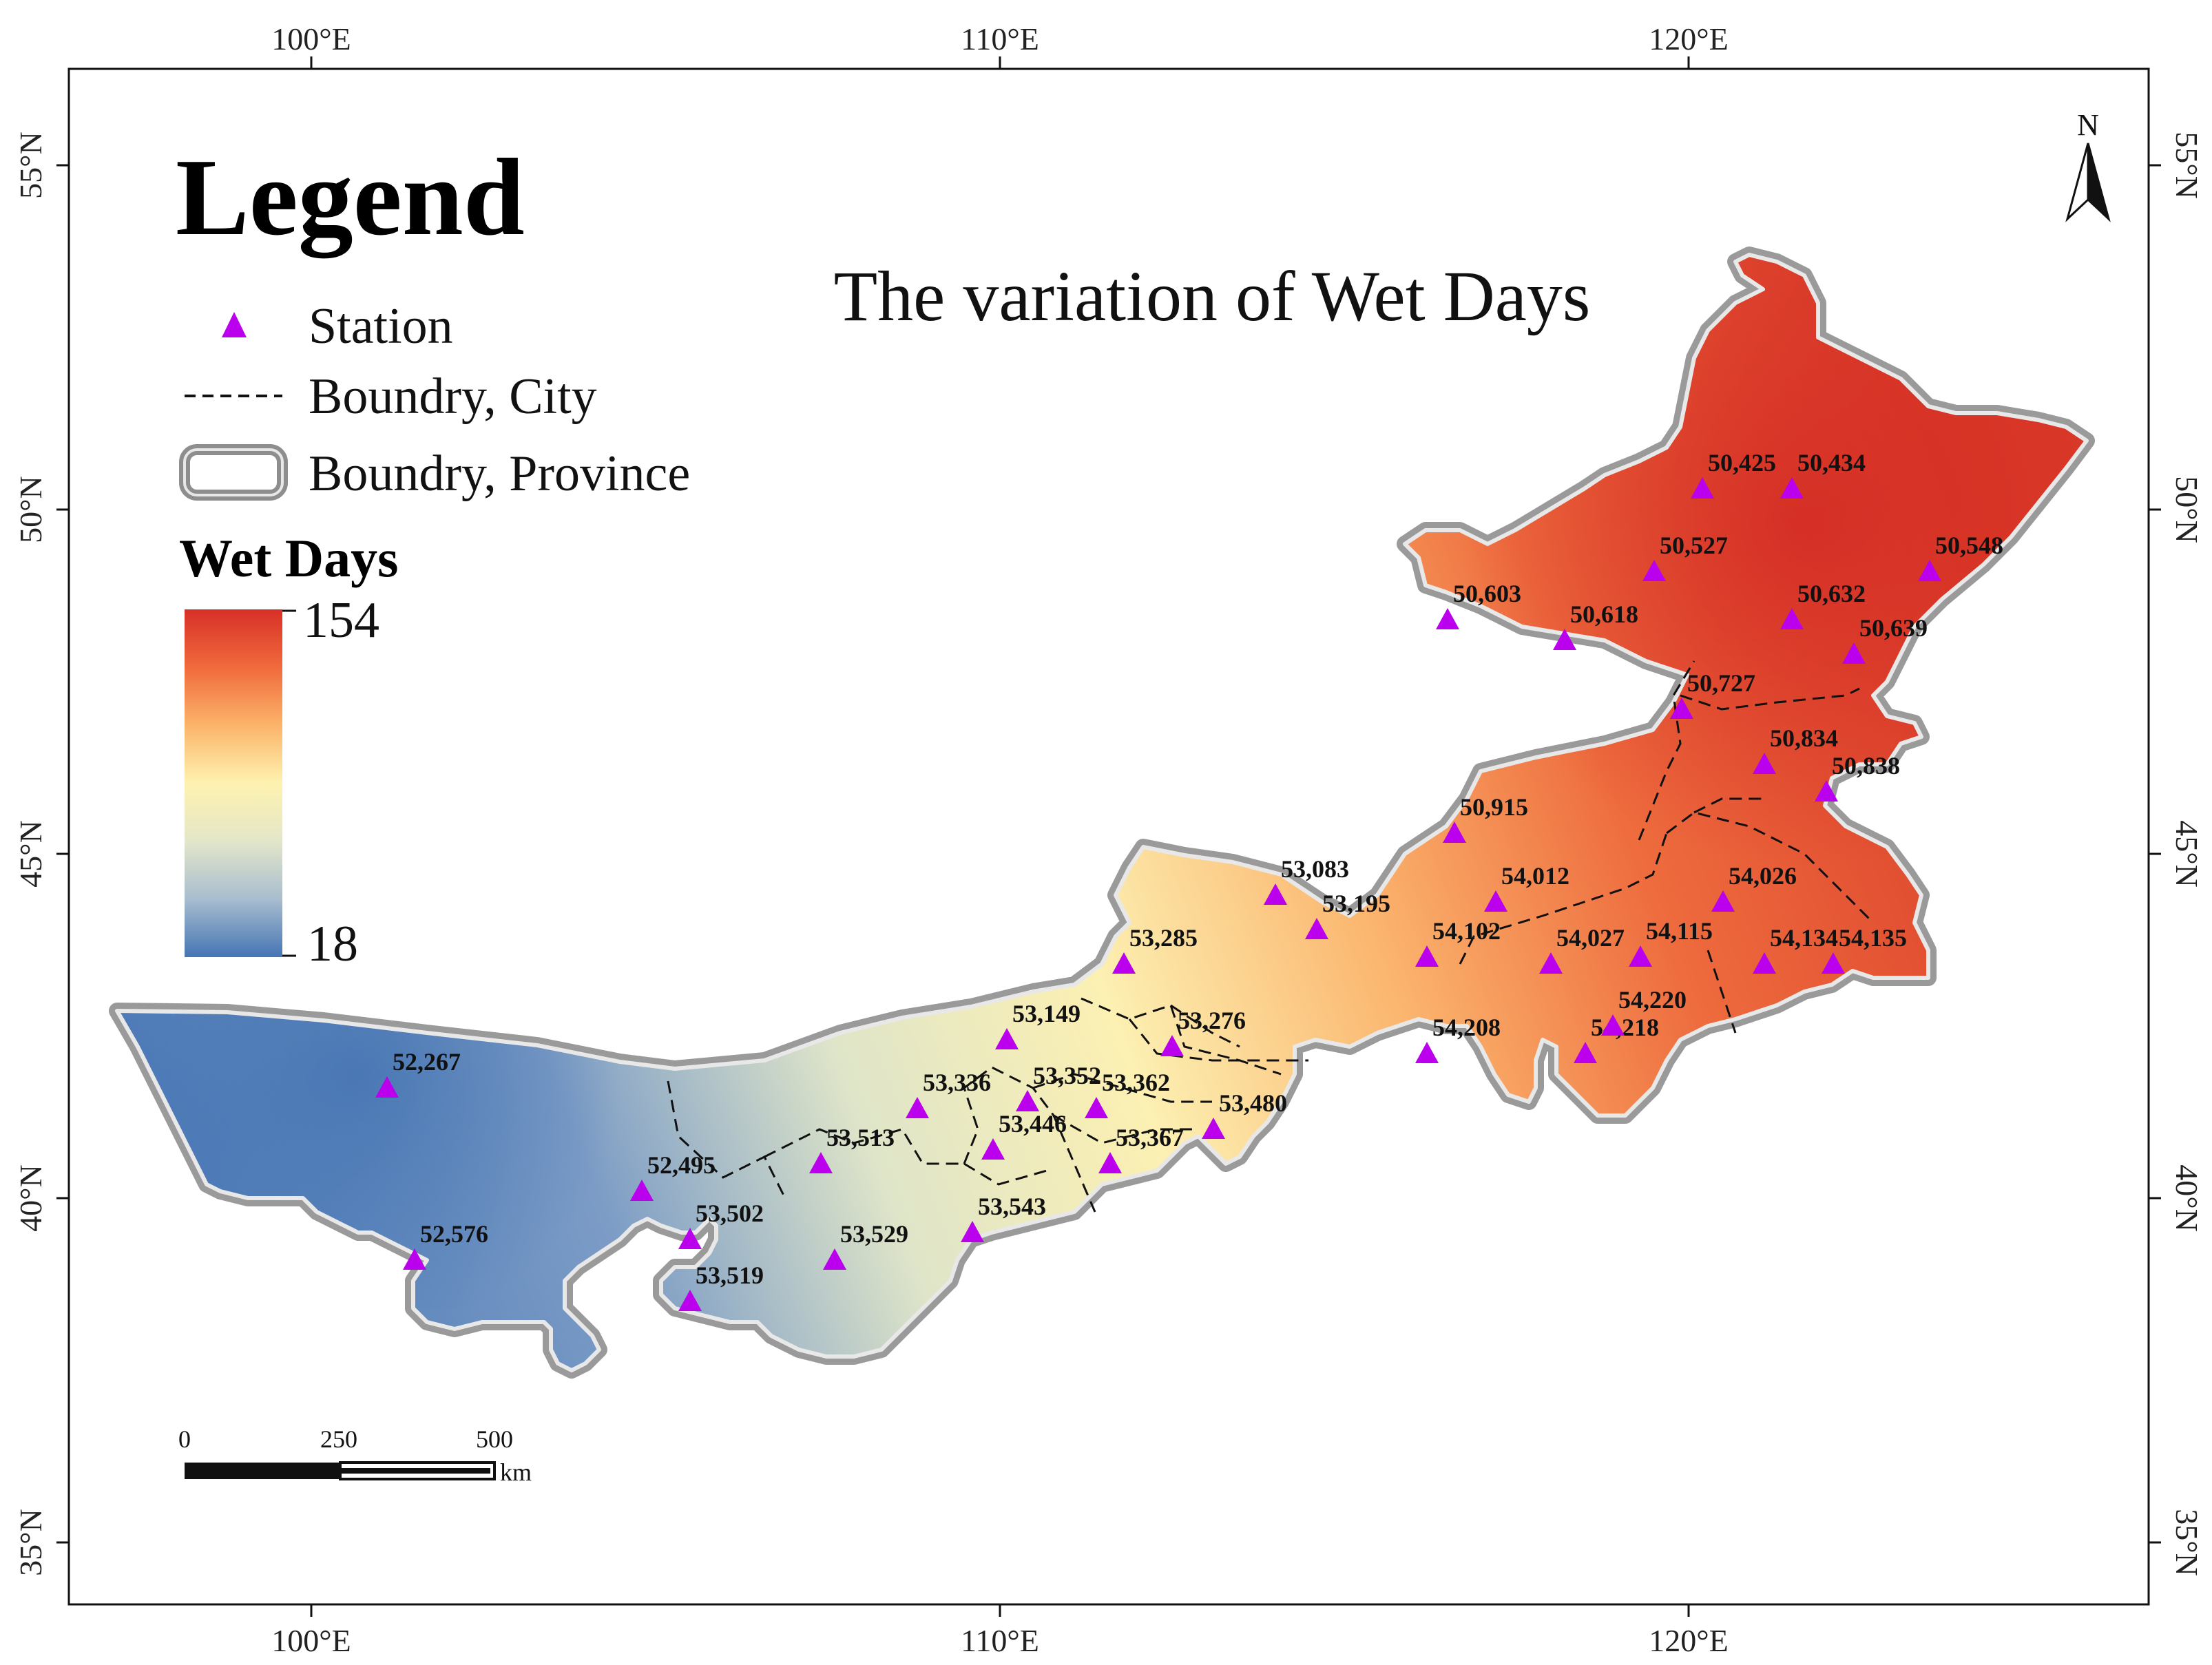 The height and width of the screenshot is (1665, 2212). I want to click on north-arrow: N, so click(2088, 165).